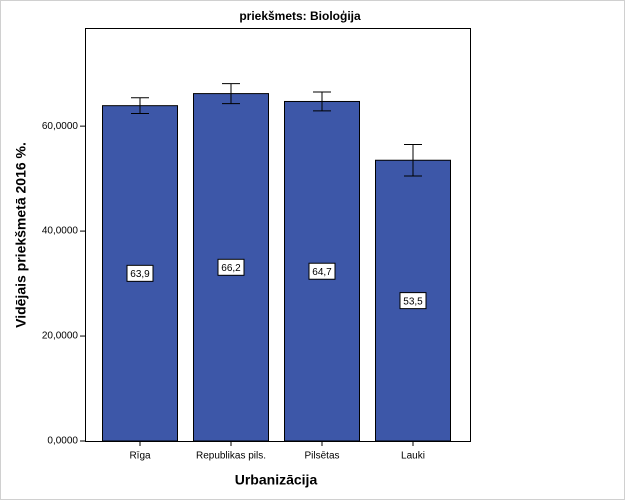 The image size is (625, 500). I want to click on value-label: 66,2, so click(231, 268).